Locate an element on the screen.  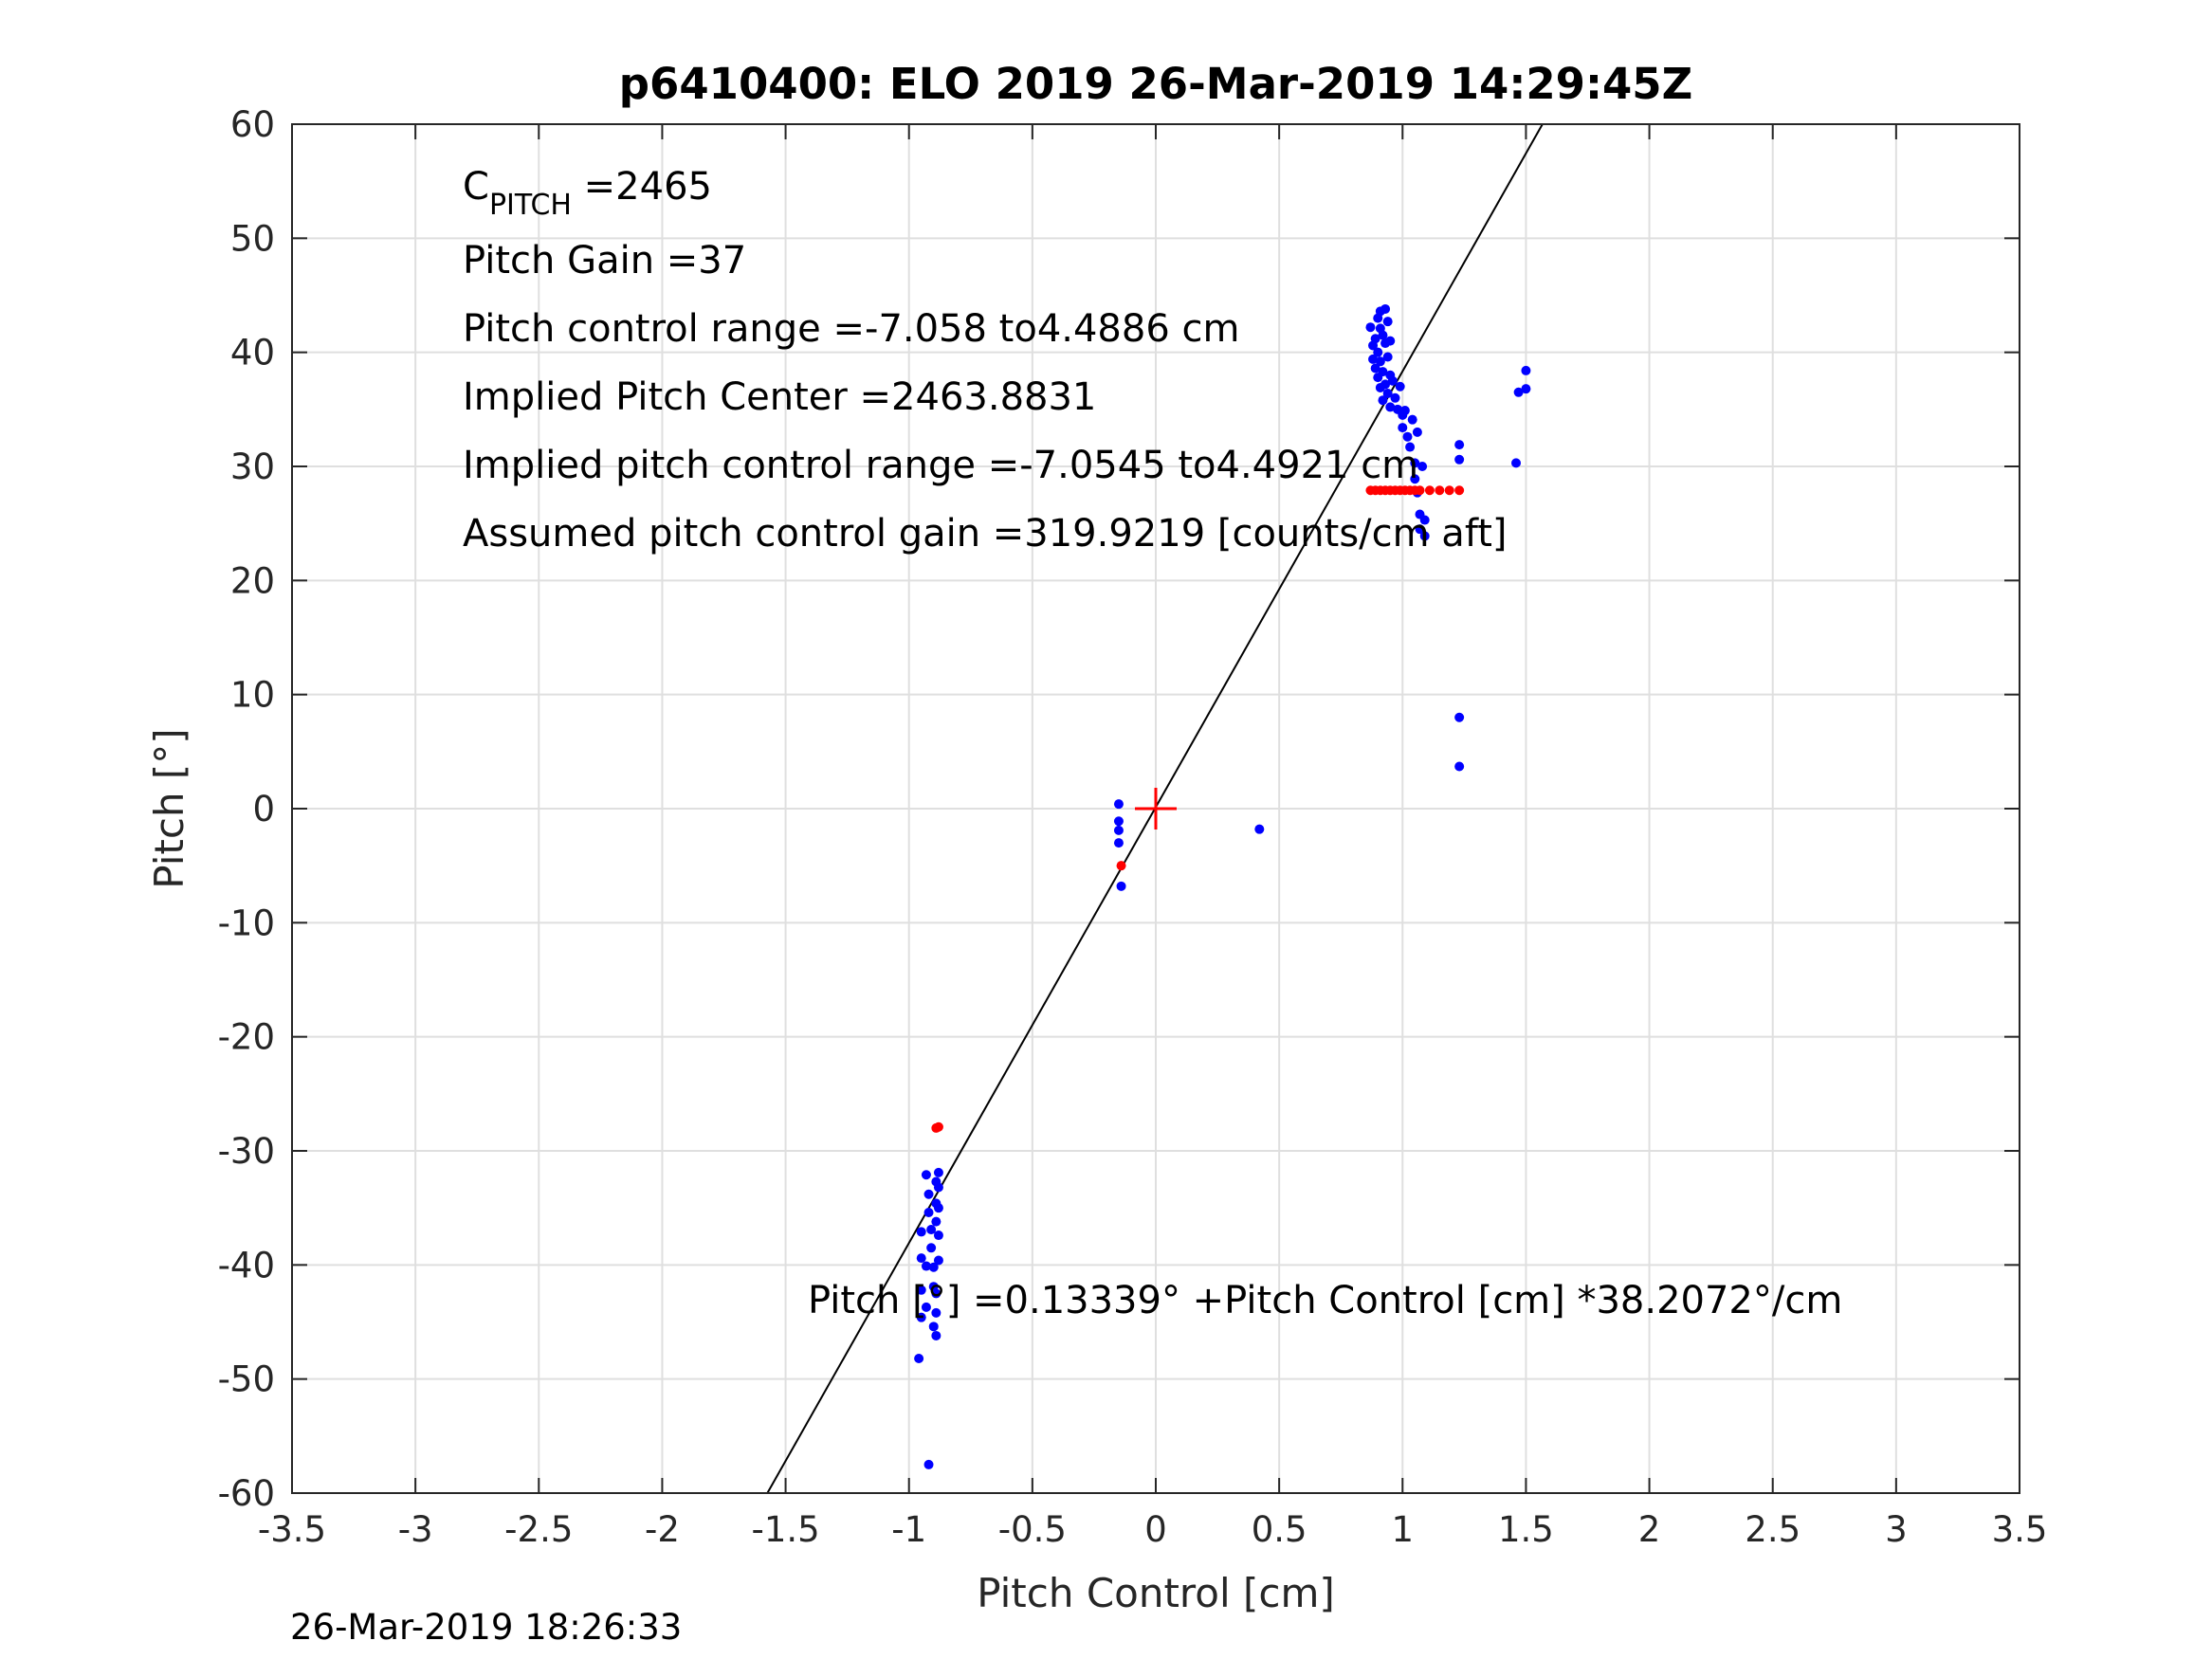
y-tick-label: -50 is located at coordinates (246, 1379).